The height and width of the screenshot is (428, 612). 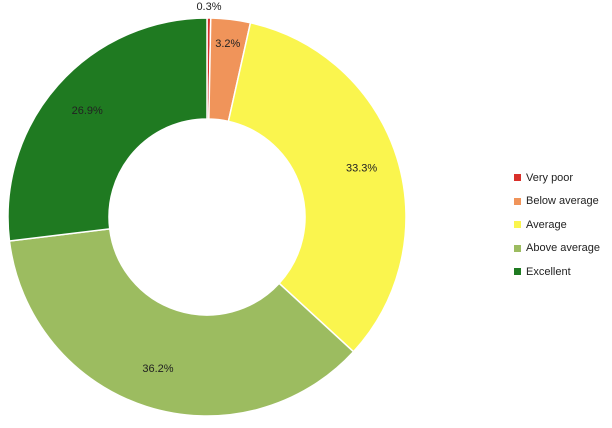 What do you see at coordinates (227, 44) in the screenshot?
I see `data-label-below-average: 3.2%` at bounding box center [227, 44].